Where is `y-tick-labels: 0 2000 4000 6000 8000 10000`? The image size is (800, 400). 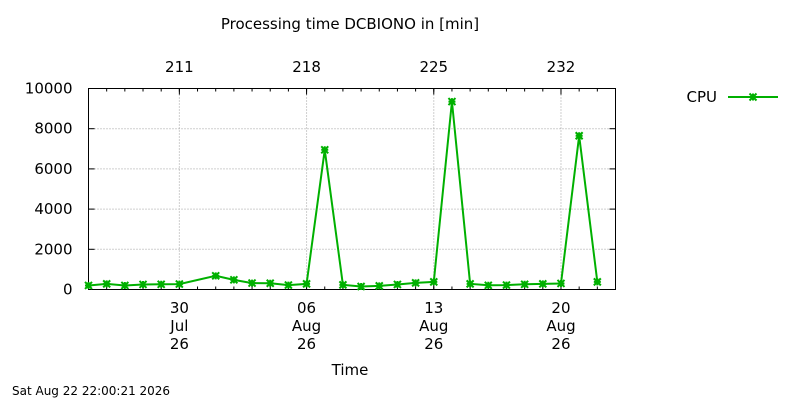
y-tick-labels: 0 2000 4000 6000 8000 10000 is located at coordinates (49, 189).